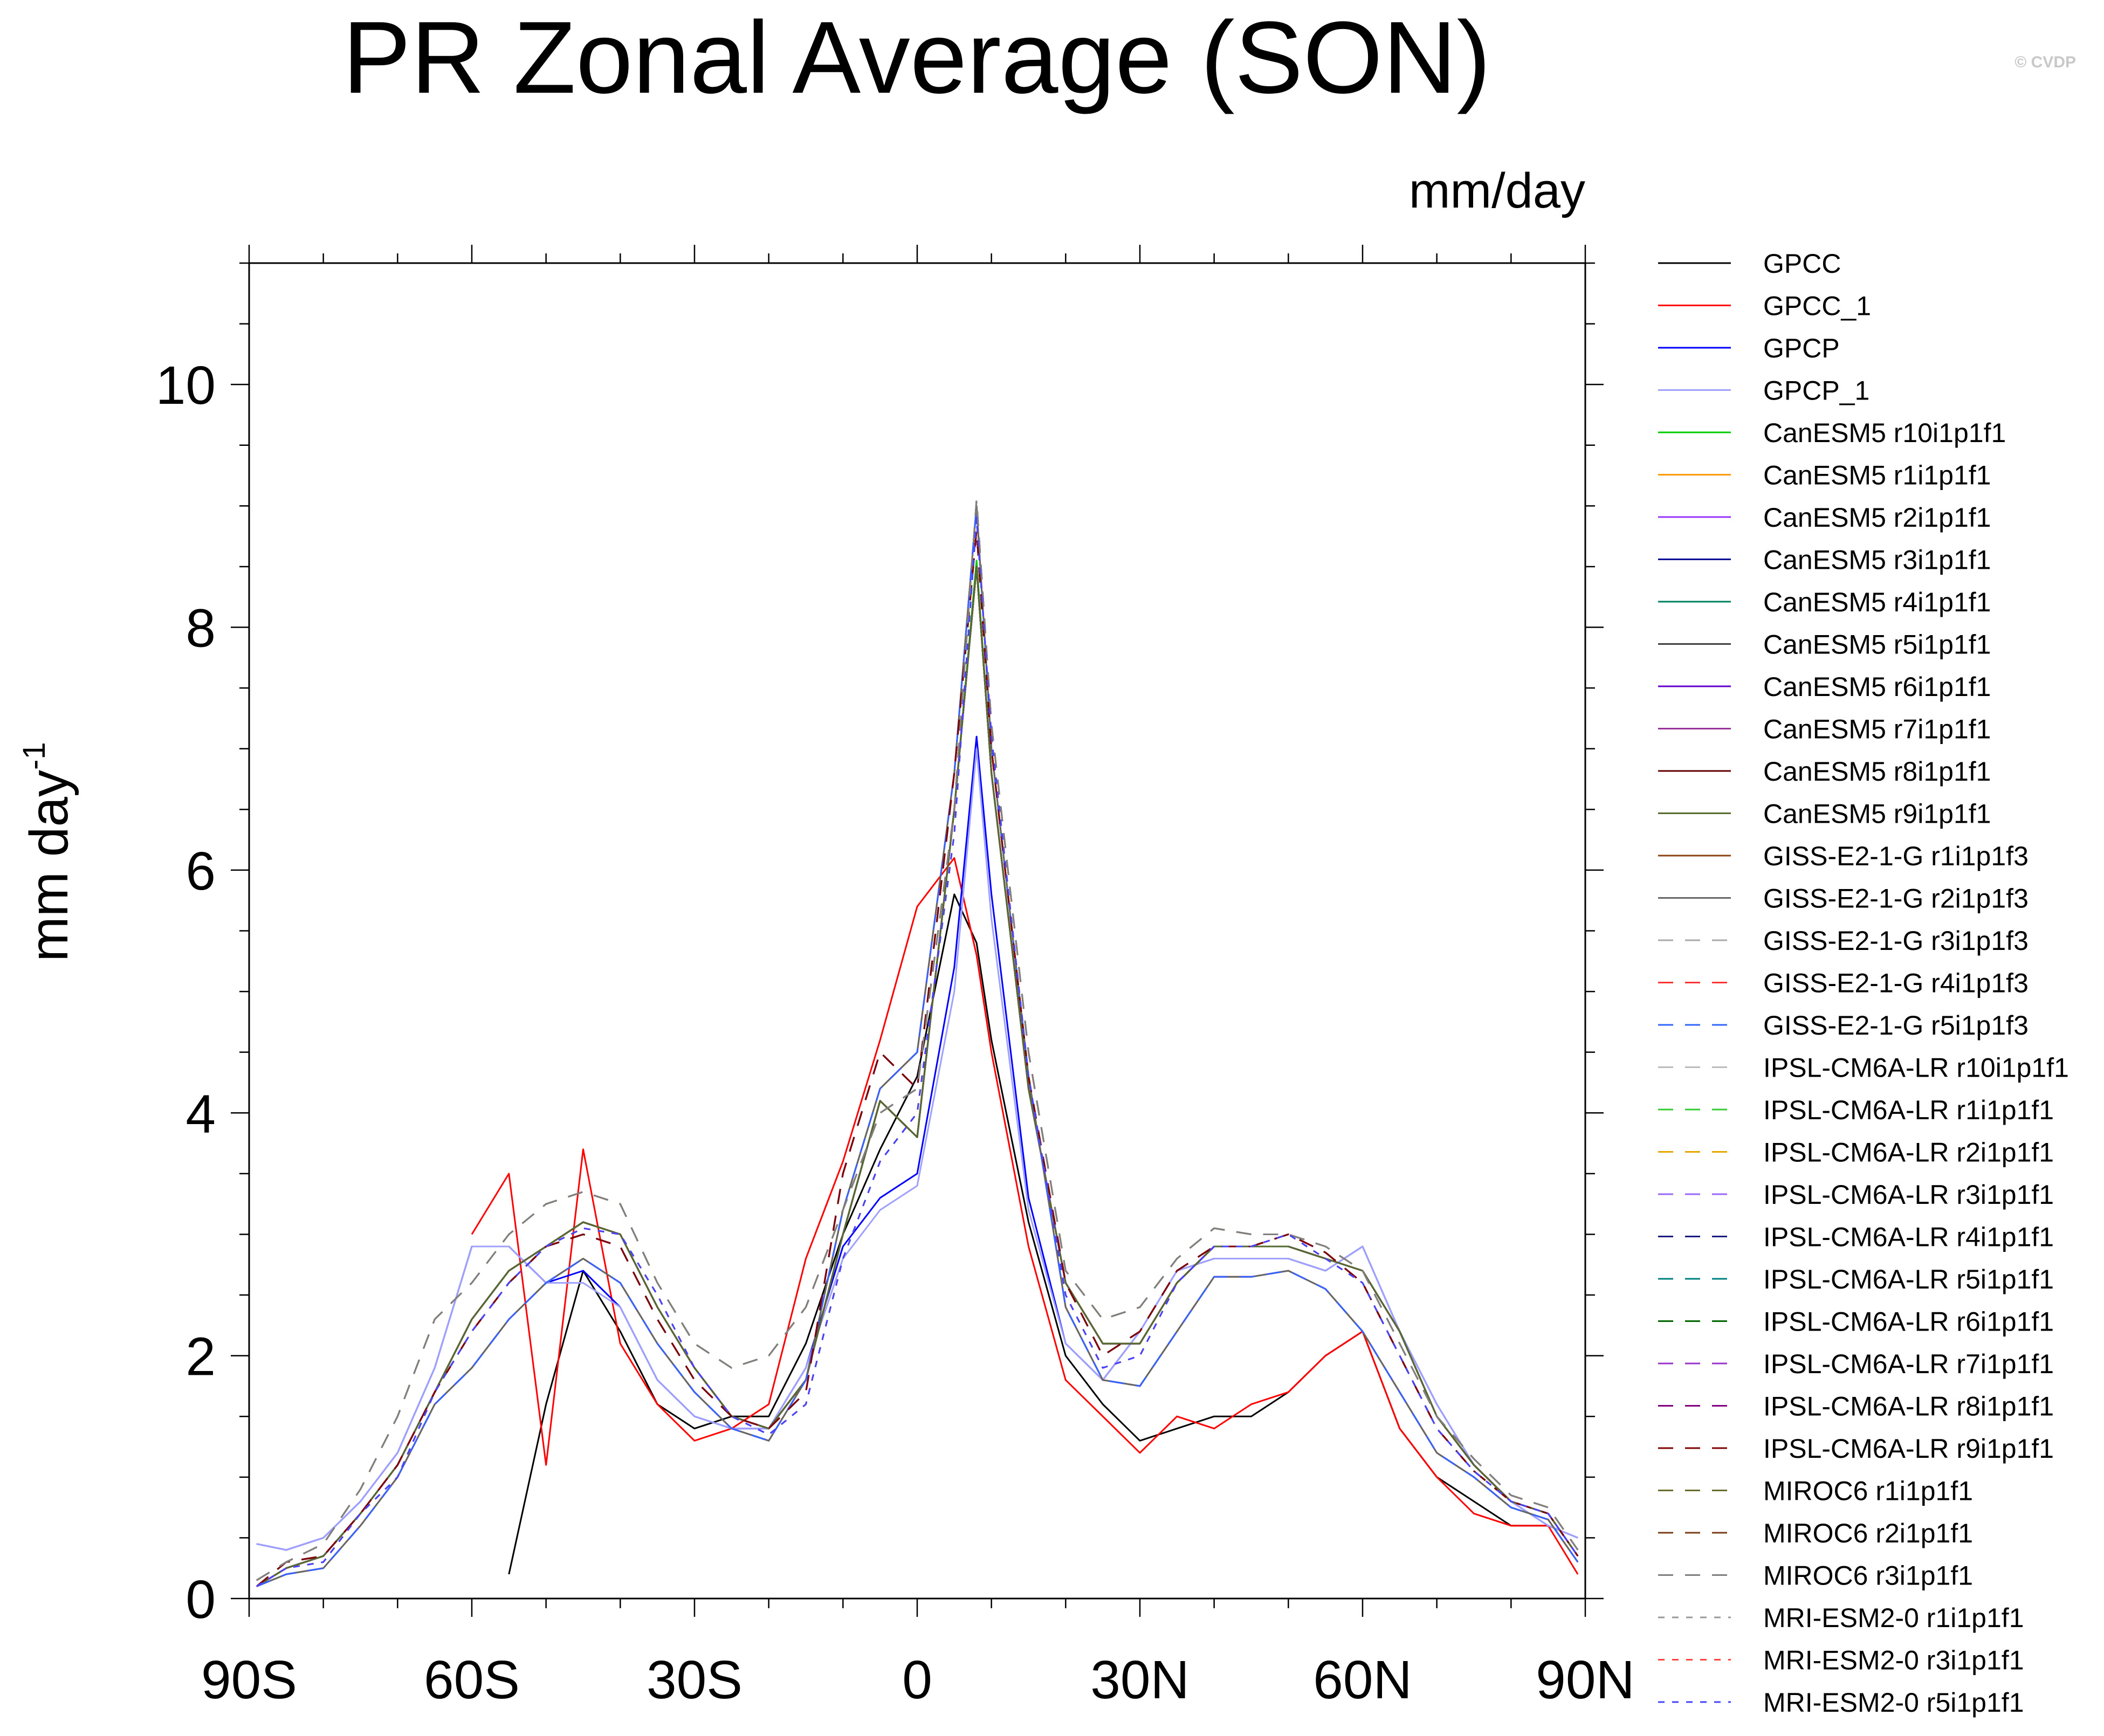  Describe the element at coordinates (1908, 1237) in the screenshot. I see `legend-label: IPSL-CM6A-LR r4i1p1f1` at that location.